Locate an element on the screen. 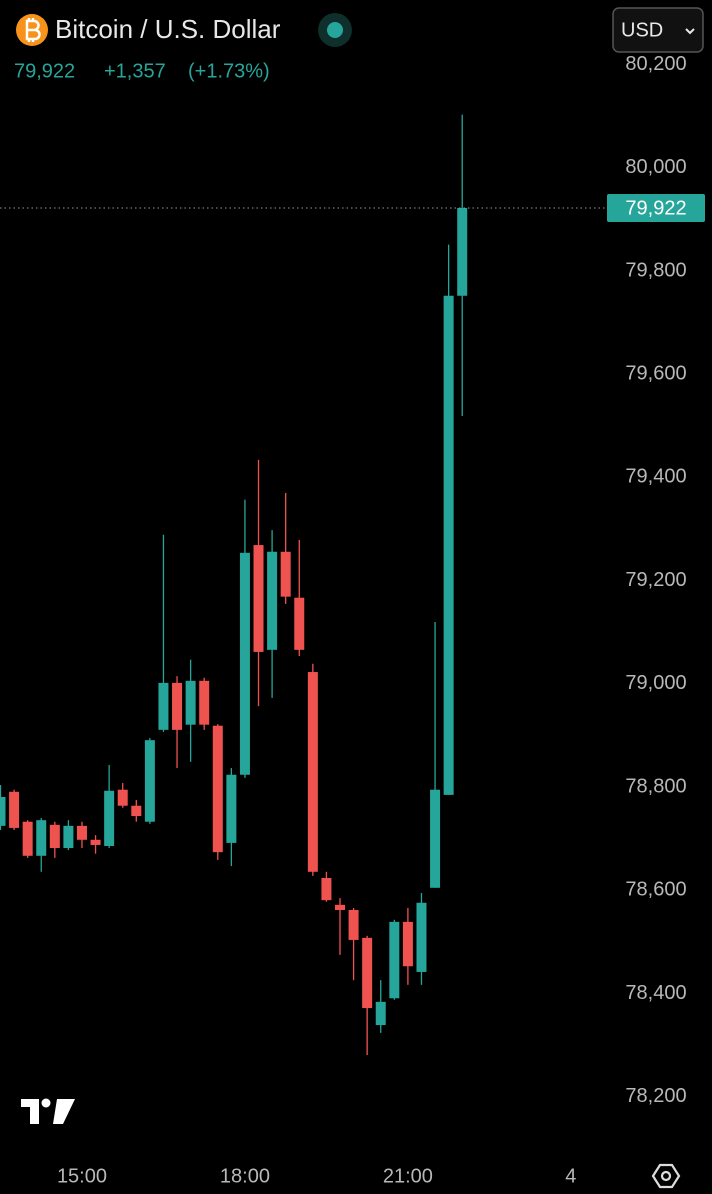  currency-button-box is located at coordinates (658, 30).